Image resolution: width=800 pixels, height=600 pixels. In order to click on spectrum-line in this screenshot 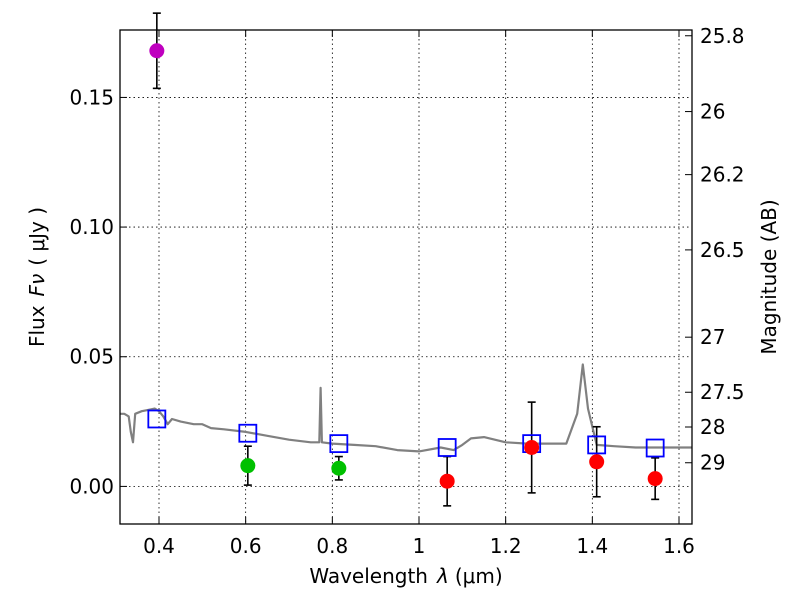, I will do `click(406, 408)`.